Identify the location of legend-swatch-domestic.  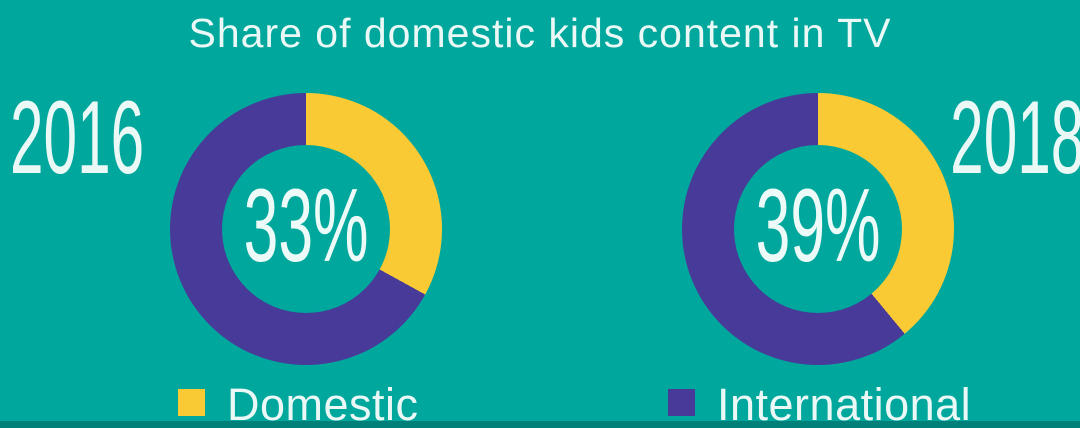
(191, 402).